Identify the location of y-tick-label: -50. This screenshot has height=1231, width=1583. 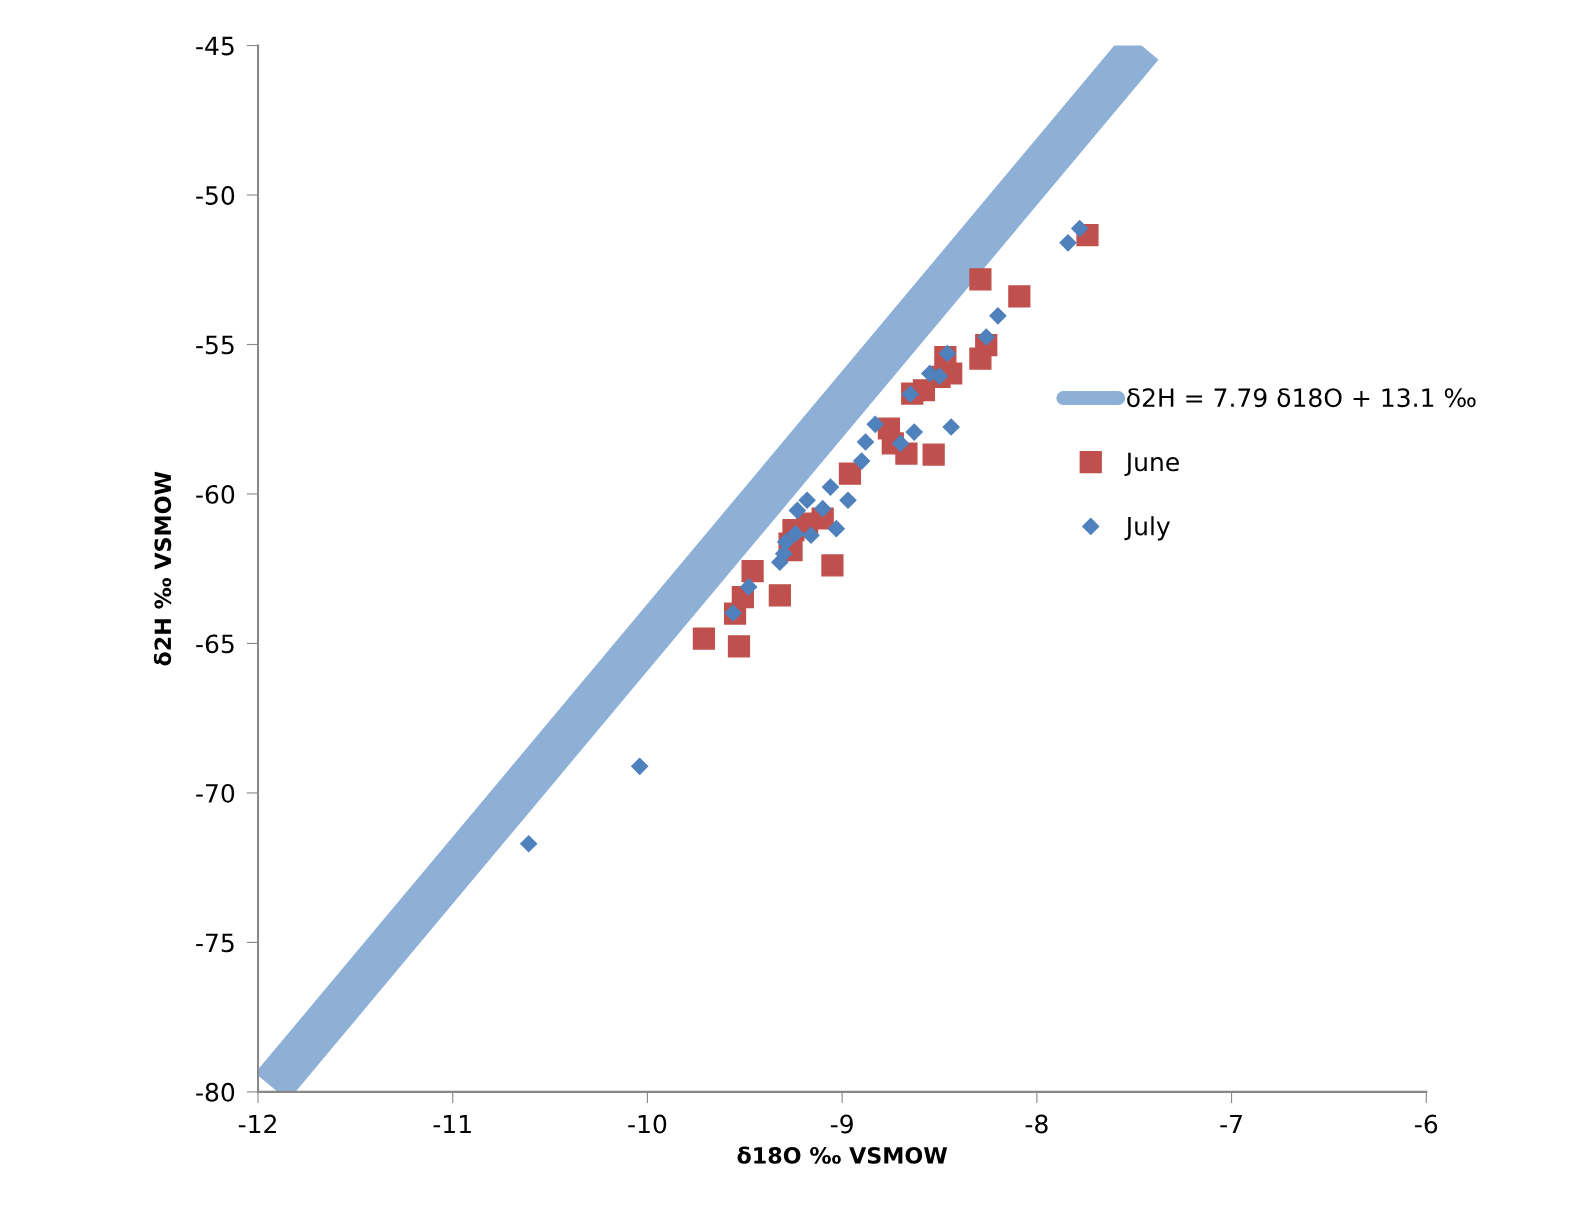
(215, 195).